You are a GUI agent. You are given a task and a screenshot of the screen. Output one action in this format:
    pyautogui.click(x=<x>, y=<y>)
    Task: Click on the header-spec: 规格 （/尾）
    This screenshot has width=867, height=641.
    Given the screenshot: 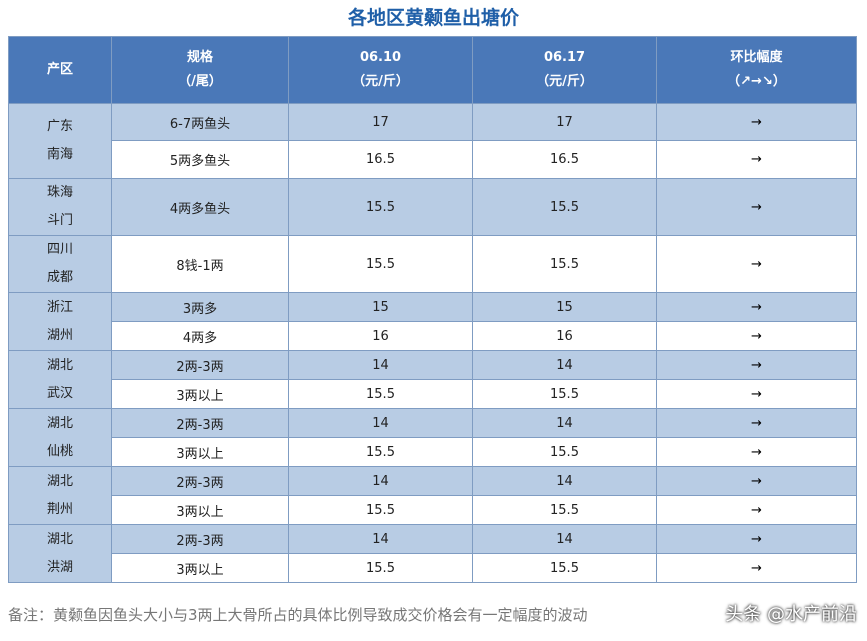 What is the action you would take?
    pyautogui.click(x=200, y=70)
    